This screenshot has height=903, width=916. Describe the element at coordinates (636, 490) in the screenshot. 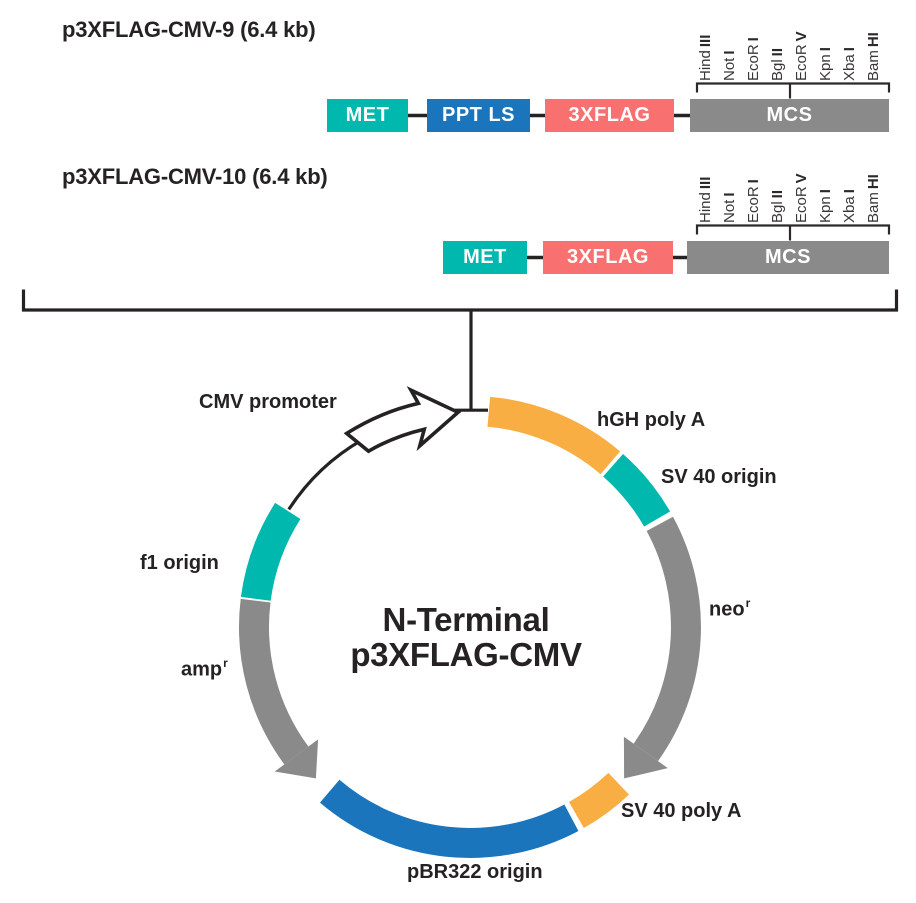

I see `plasmid-segment-sv-40-origin` at that location.